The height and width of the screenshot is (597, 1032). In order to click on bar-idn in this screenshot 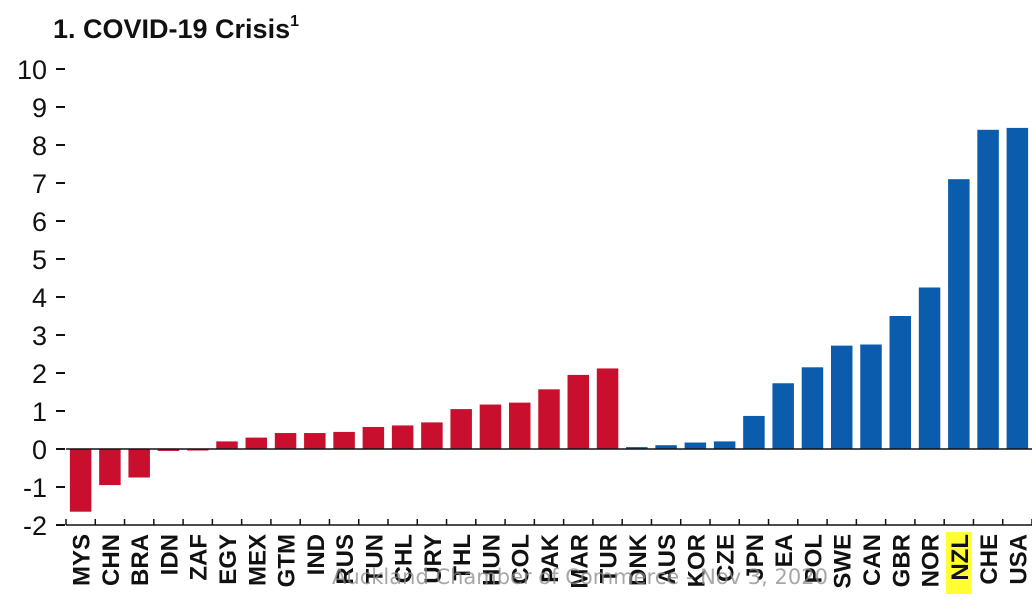, I will do `click(168, 450)`.